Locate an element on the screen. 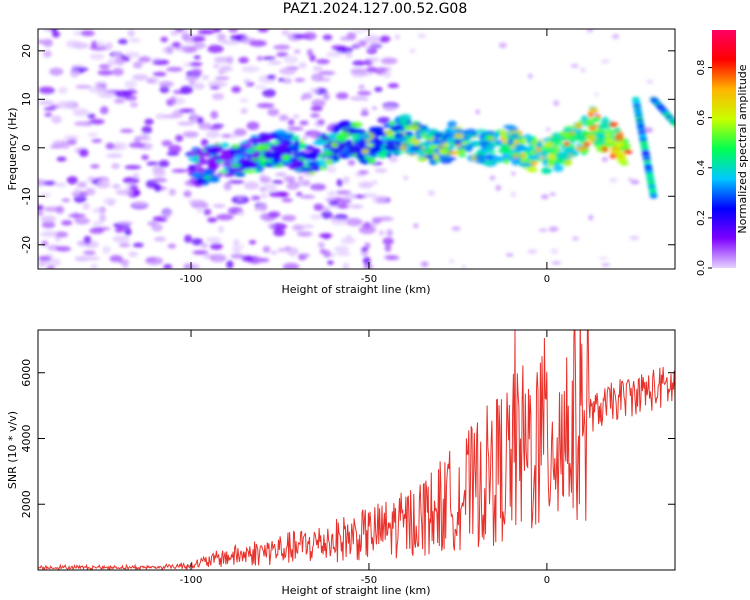 This screenshot has height=600, width=750. snr-ytick-label: 2000 is located at coordinates (26, 504).